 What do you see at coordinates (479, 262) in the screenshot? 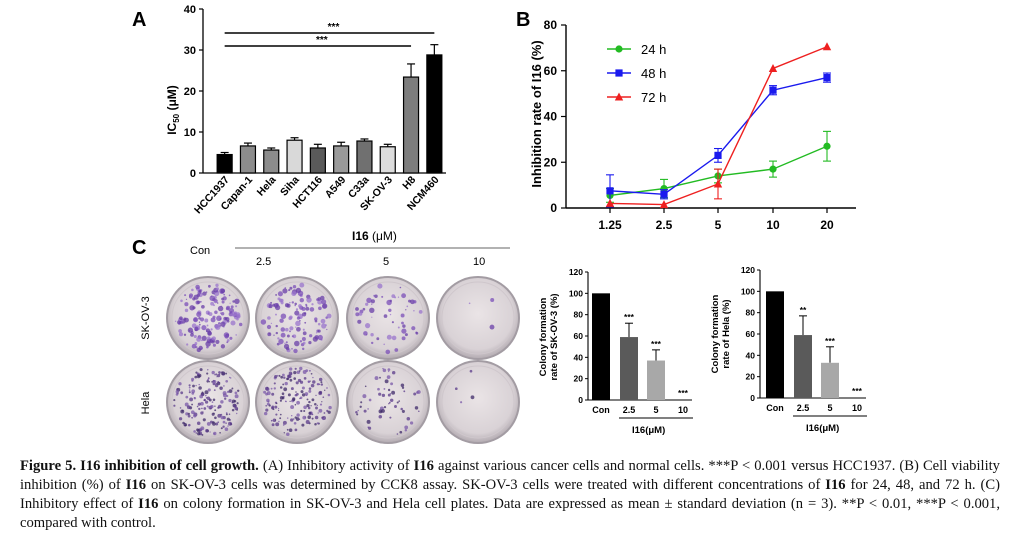
I see `panel-c-header-dose-3: 10` at bounding box center [479, 262].